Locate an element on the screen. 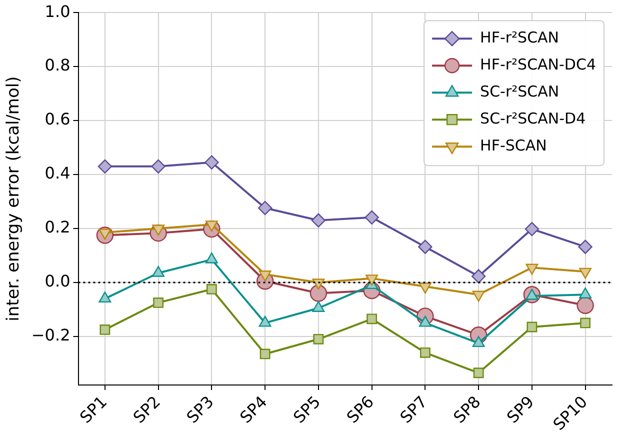  x-tick-label: SP3 is located at coordinates (200, 409).